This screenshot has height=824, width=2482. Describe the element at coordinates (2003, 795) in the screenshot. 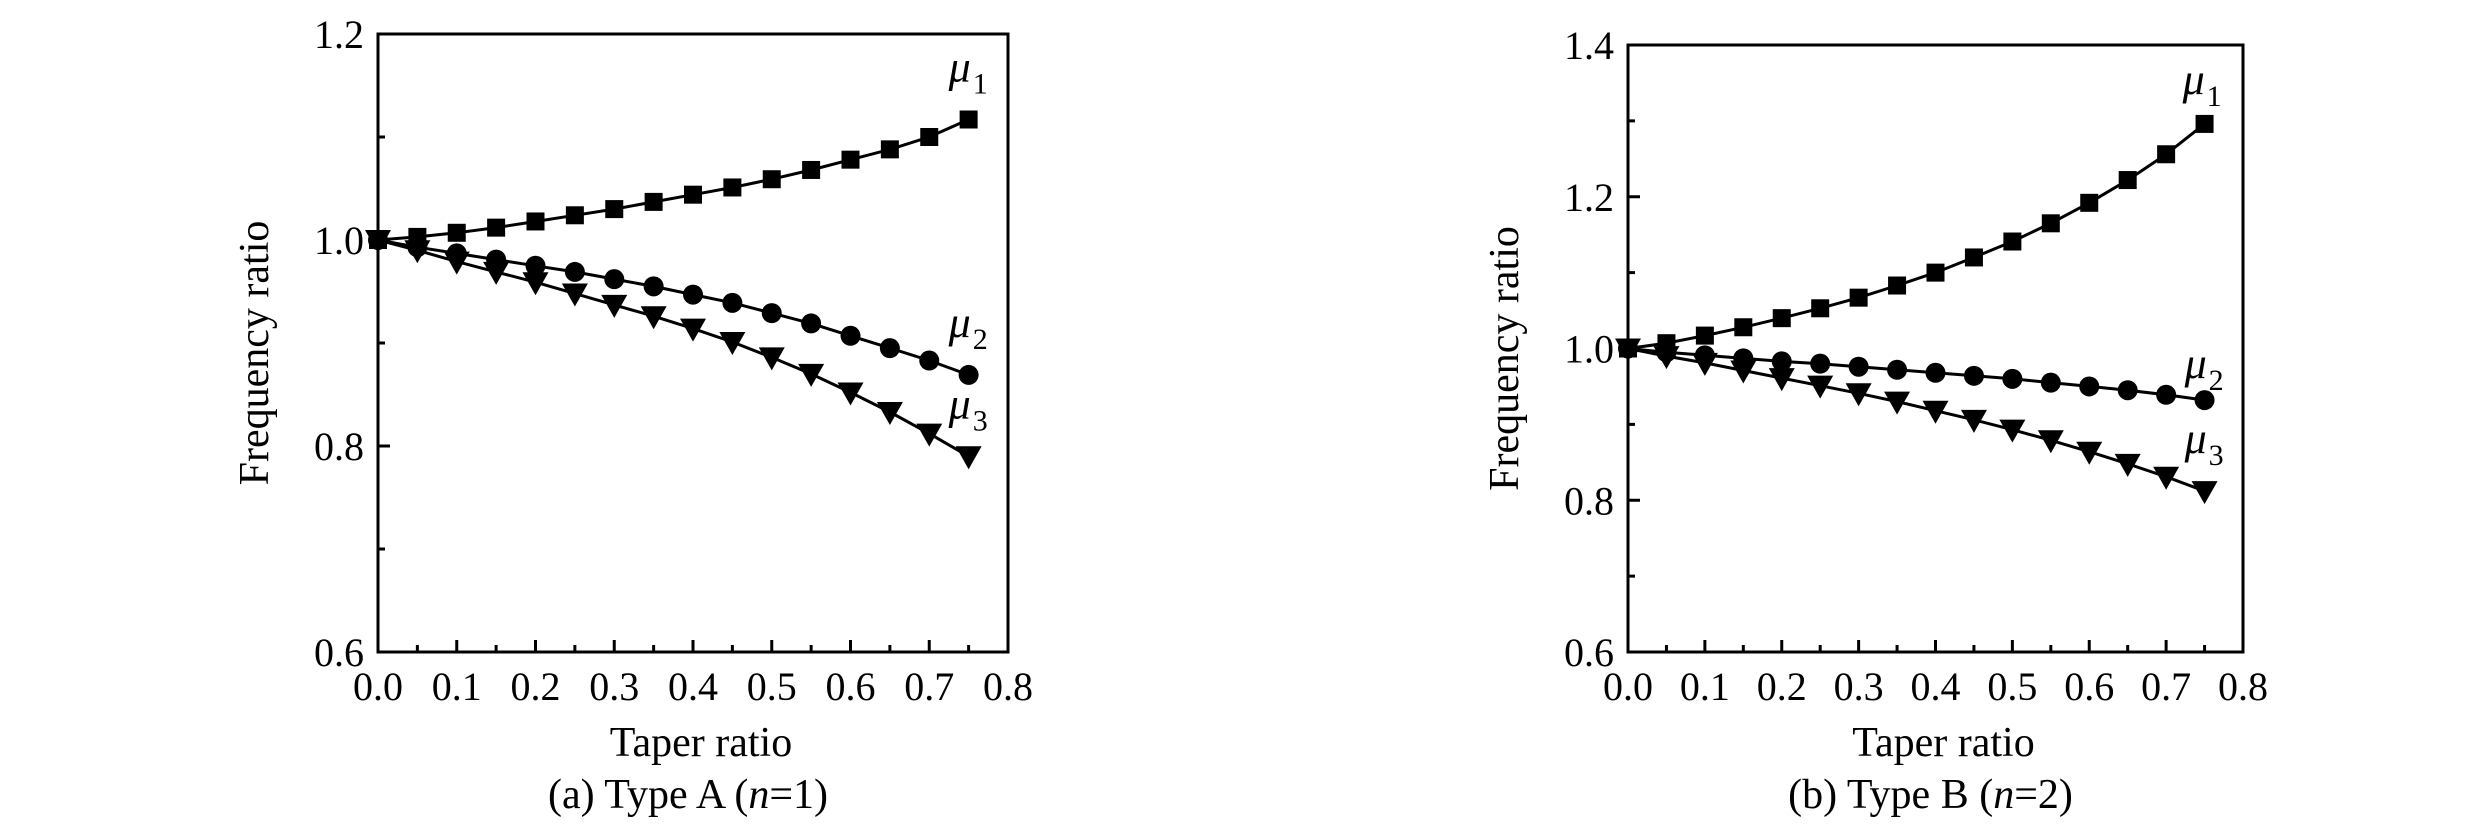

I see `caption-variable: n` at that location.